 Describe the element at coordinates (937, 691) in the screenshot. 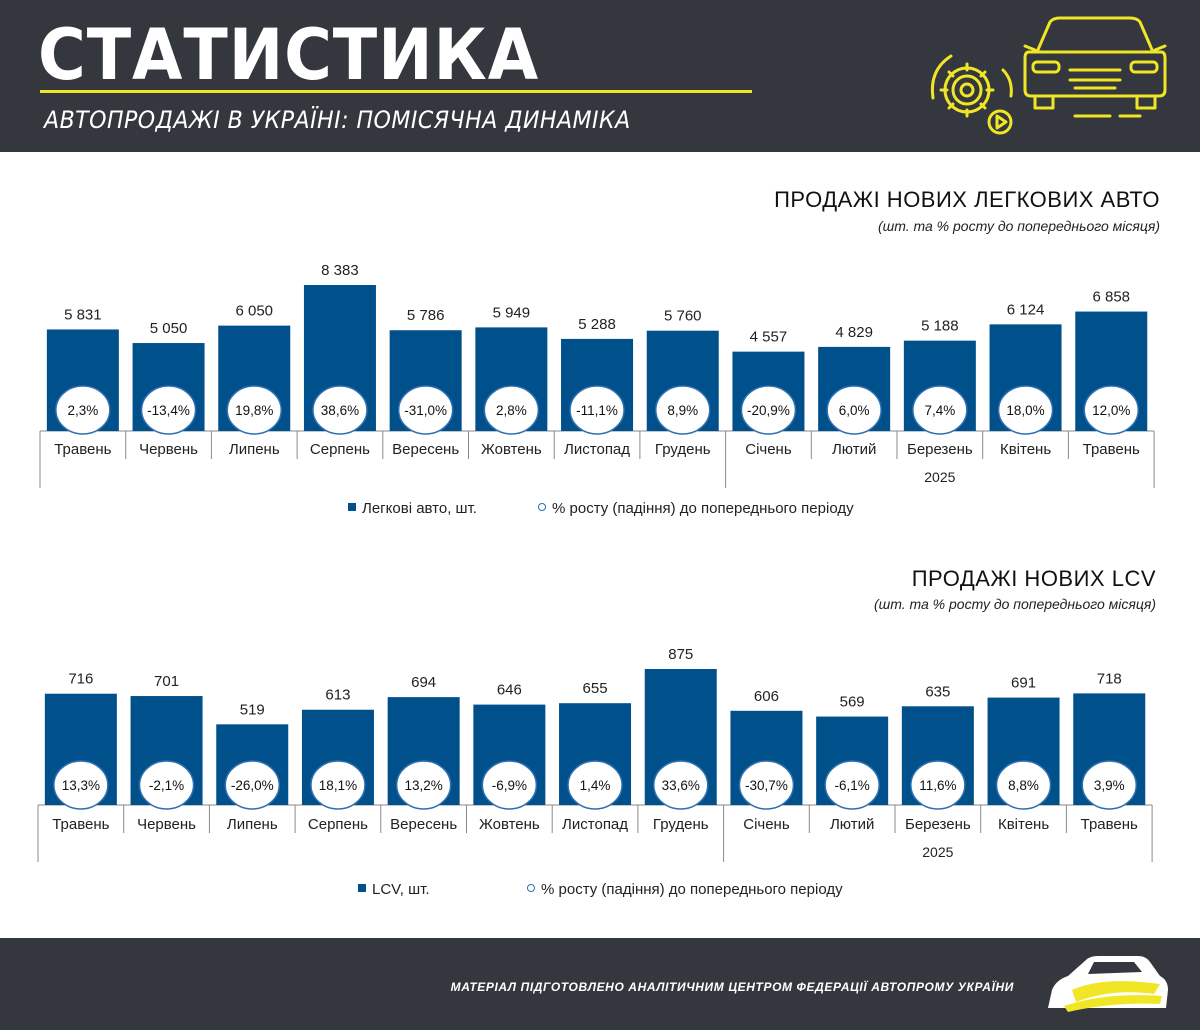

I see `chart2-value-label: 635` at that location.